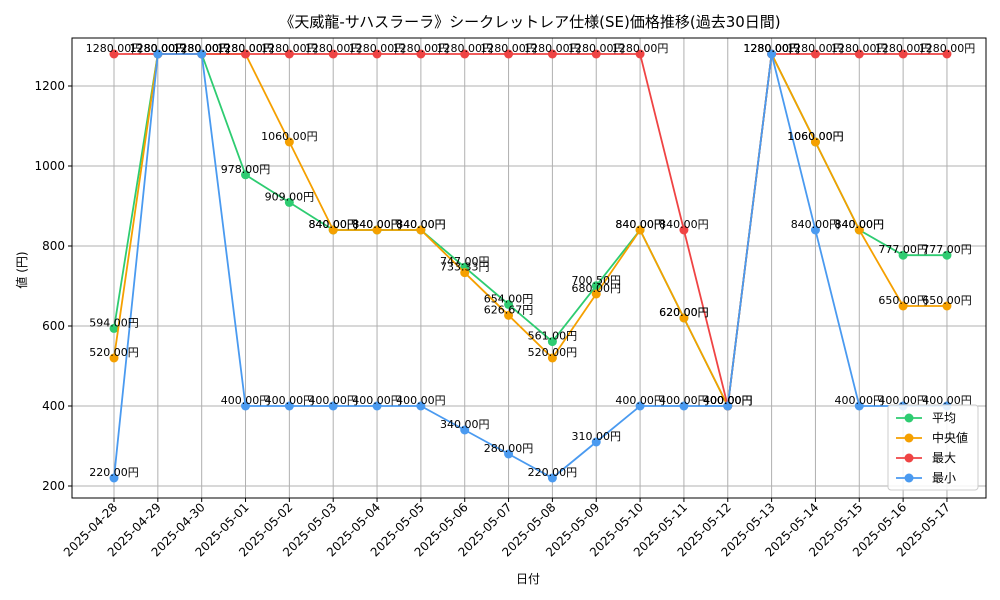  I want to click on data-label: 561.00円, so click(553, 336).